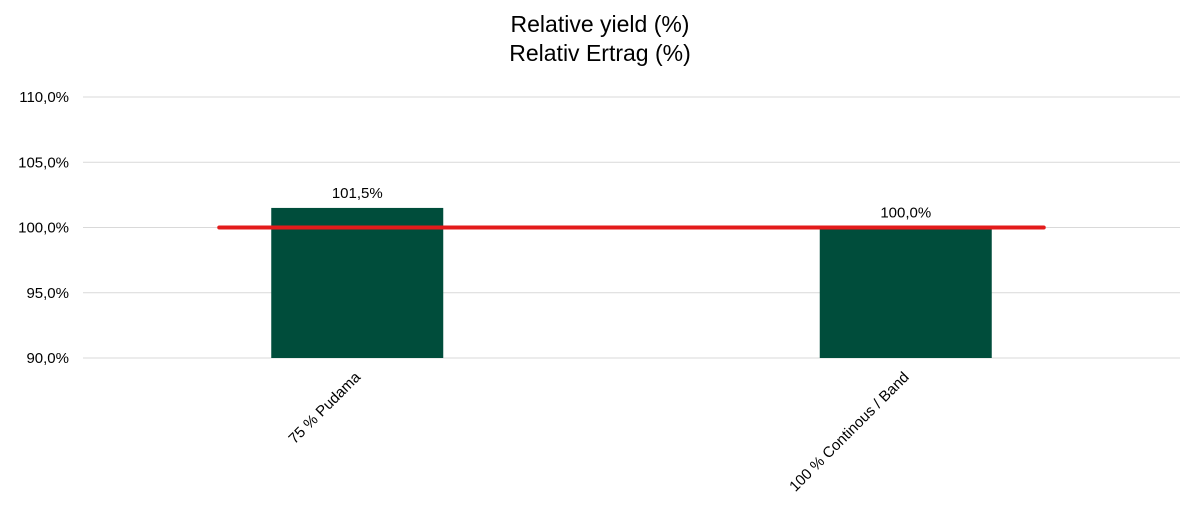  I want to click on y-tick-label: 90,0%, so click(47, 358).